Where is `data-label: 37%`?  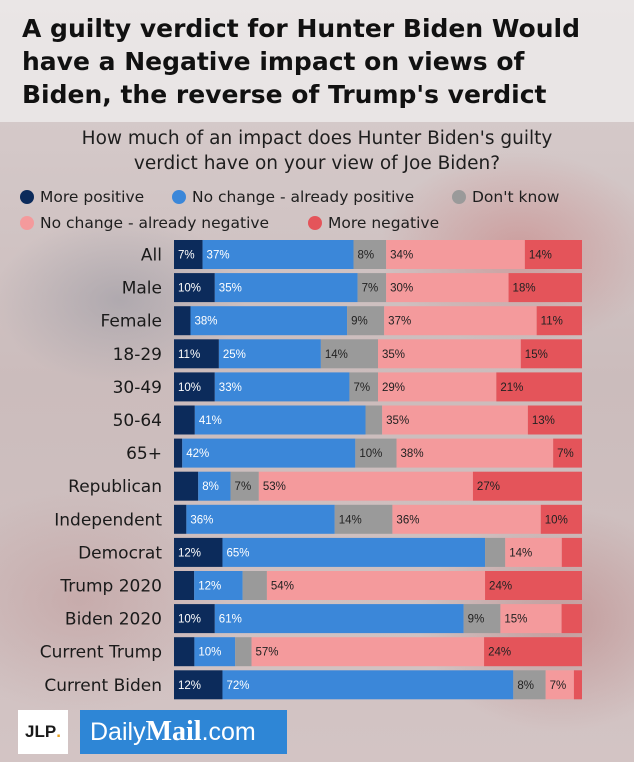
data-label: 37% is located at coordinates (218, 256).